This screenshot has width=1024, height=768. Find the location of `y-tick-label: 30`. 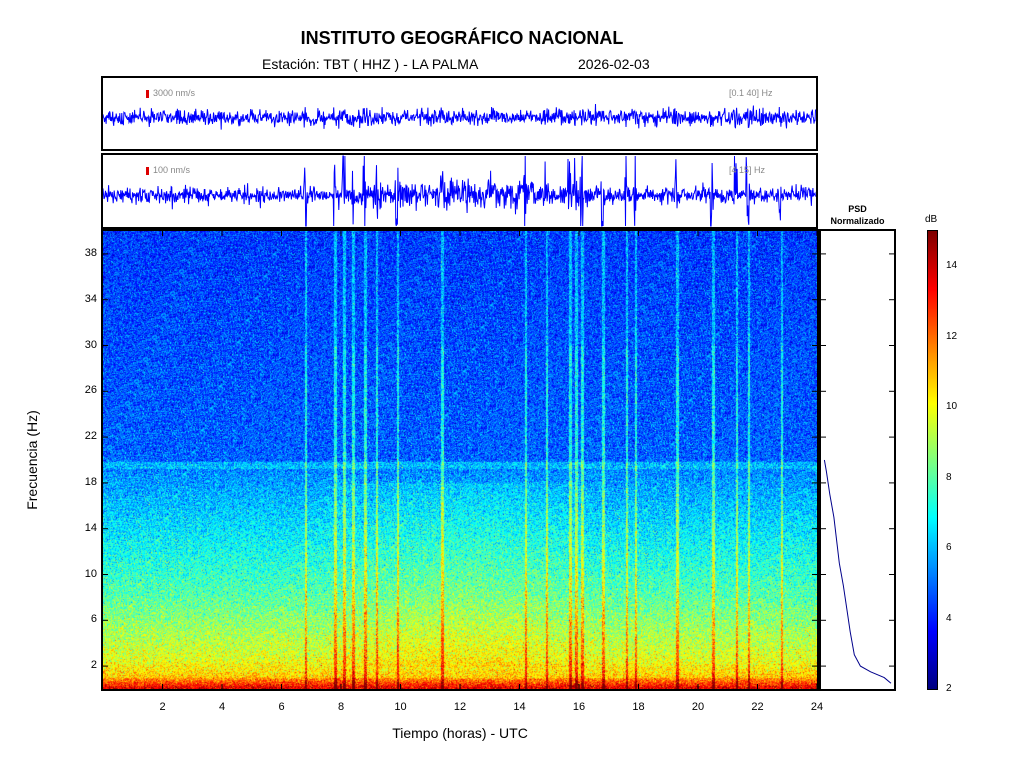

y-tick-label: 30 is located at coordinates (90, 344).